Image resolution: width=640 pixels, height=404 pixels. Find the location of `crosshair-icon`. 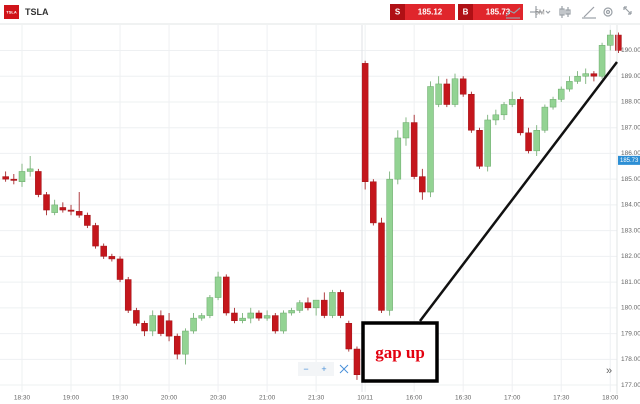

crosshair-icon is located at coordinates (536, 12).